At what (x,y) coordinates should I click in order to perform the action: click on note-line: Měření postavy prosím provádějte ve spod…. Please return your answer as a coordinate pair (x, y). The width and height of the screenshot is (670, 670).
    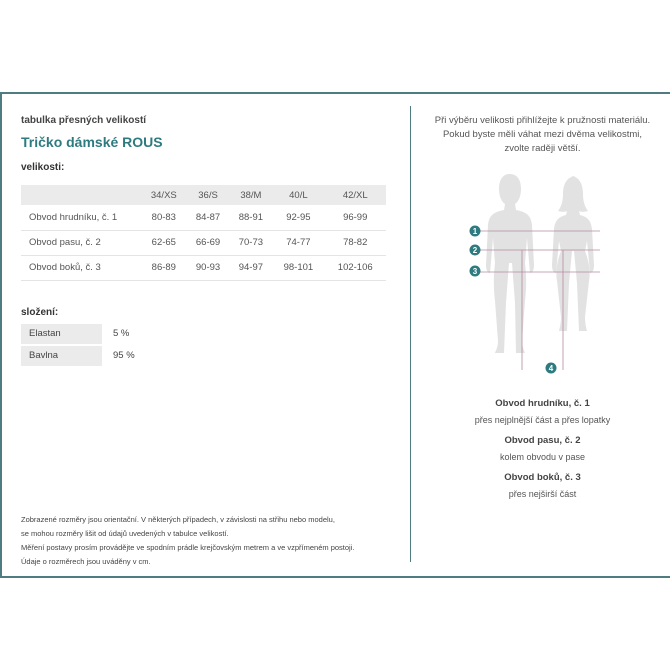
    Looking at the image, I should click on (188, 547).